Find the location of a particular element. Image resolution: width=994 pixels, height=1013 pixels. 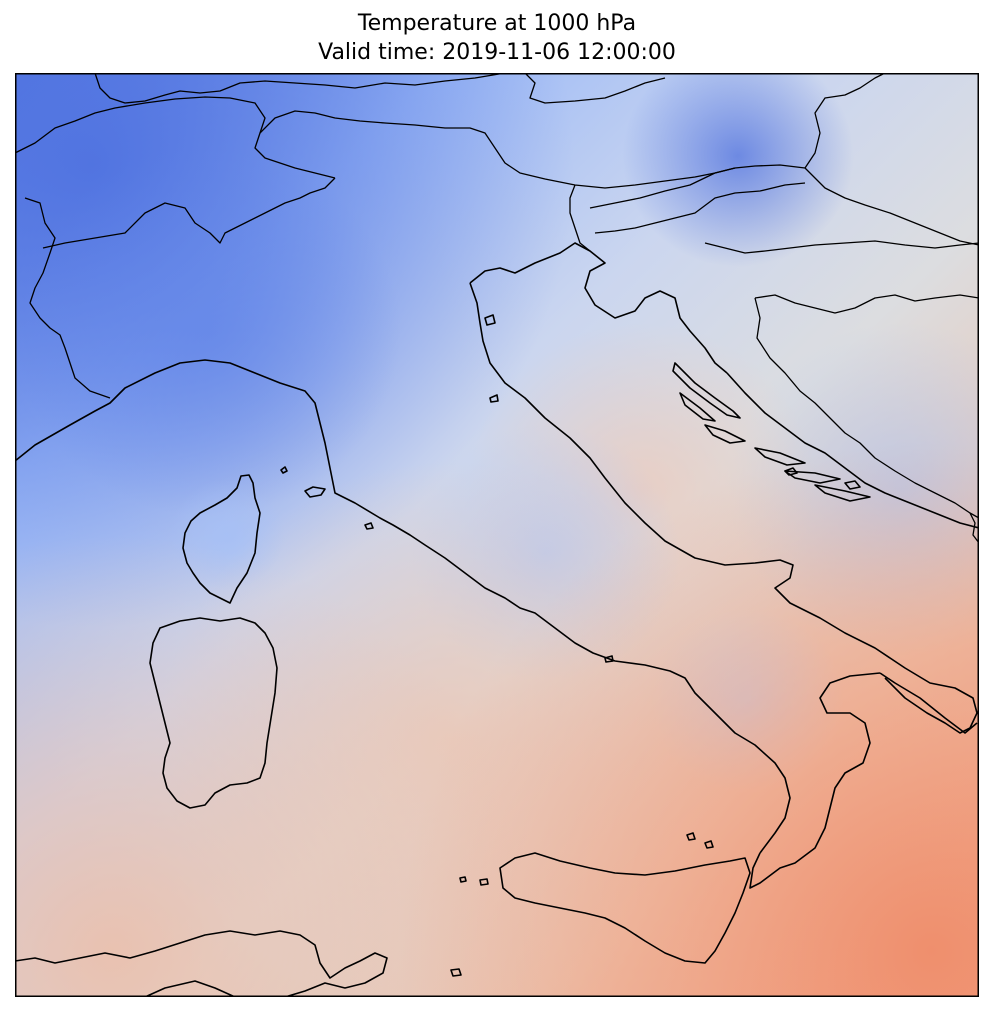

border-czech-north is located at coordinates (595, 88).